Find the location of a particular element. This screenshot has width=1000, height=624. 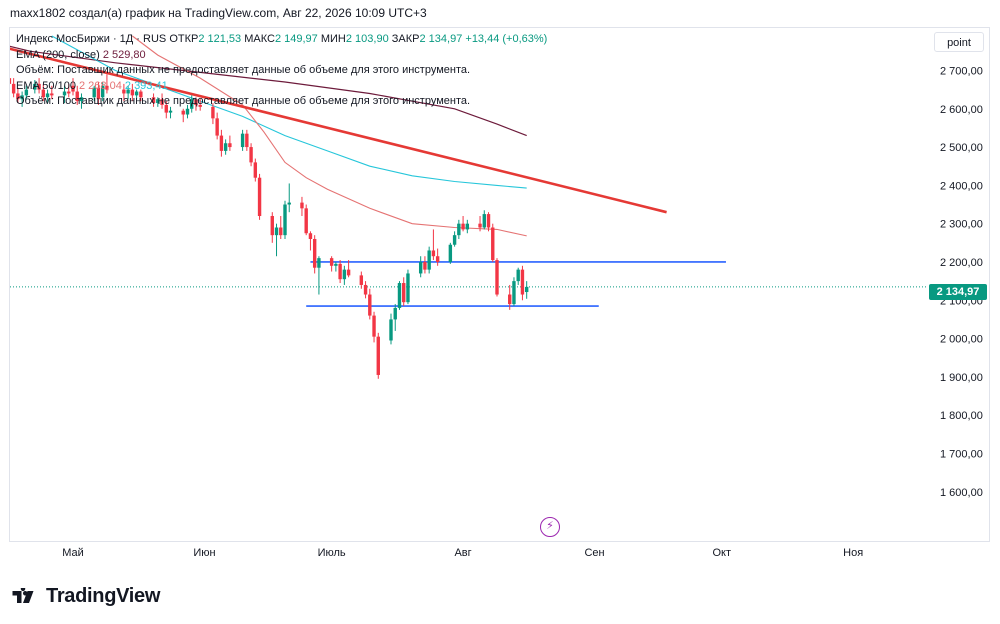

symbol-name: Индекс МосБиржи · 1Д · RUS is located at coordinates (91, 39).